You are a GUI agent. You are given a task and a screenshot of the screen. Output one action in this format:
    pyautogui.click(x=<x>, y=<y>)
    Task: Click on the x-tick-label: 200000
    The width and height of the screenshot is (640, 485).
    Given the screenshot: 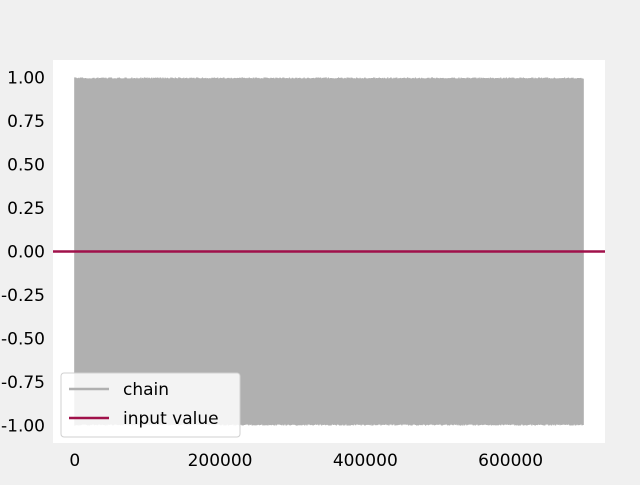 What is the action you would take?
    pyautogui.click(x=220, y=461)
    